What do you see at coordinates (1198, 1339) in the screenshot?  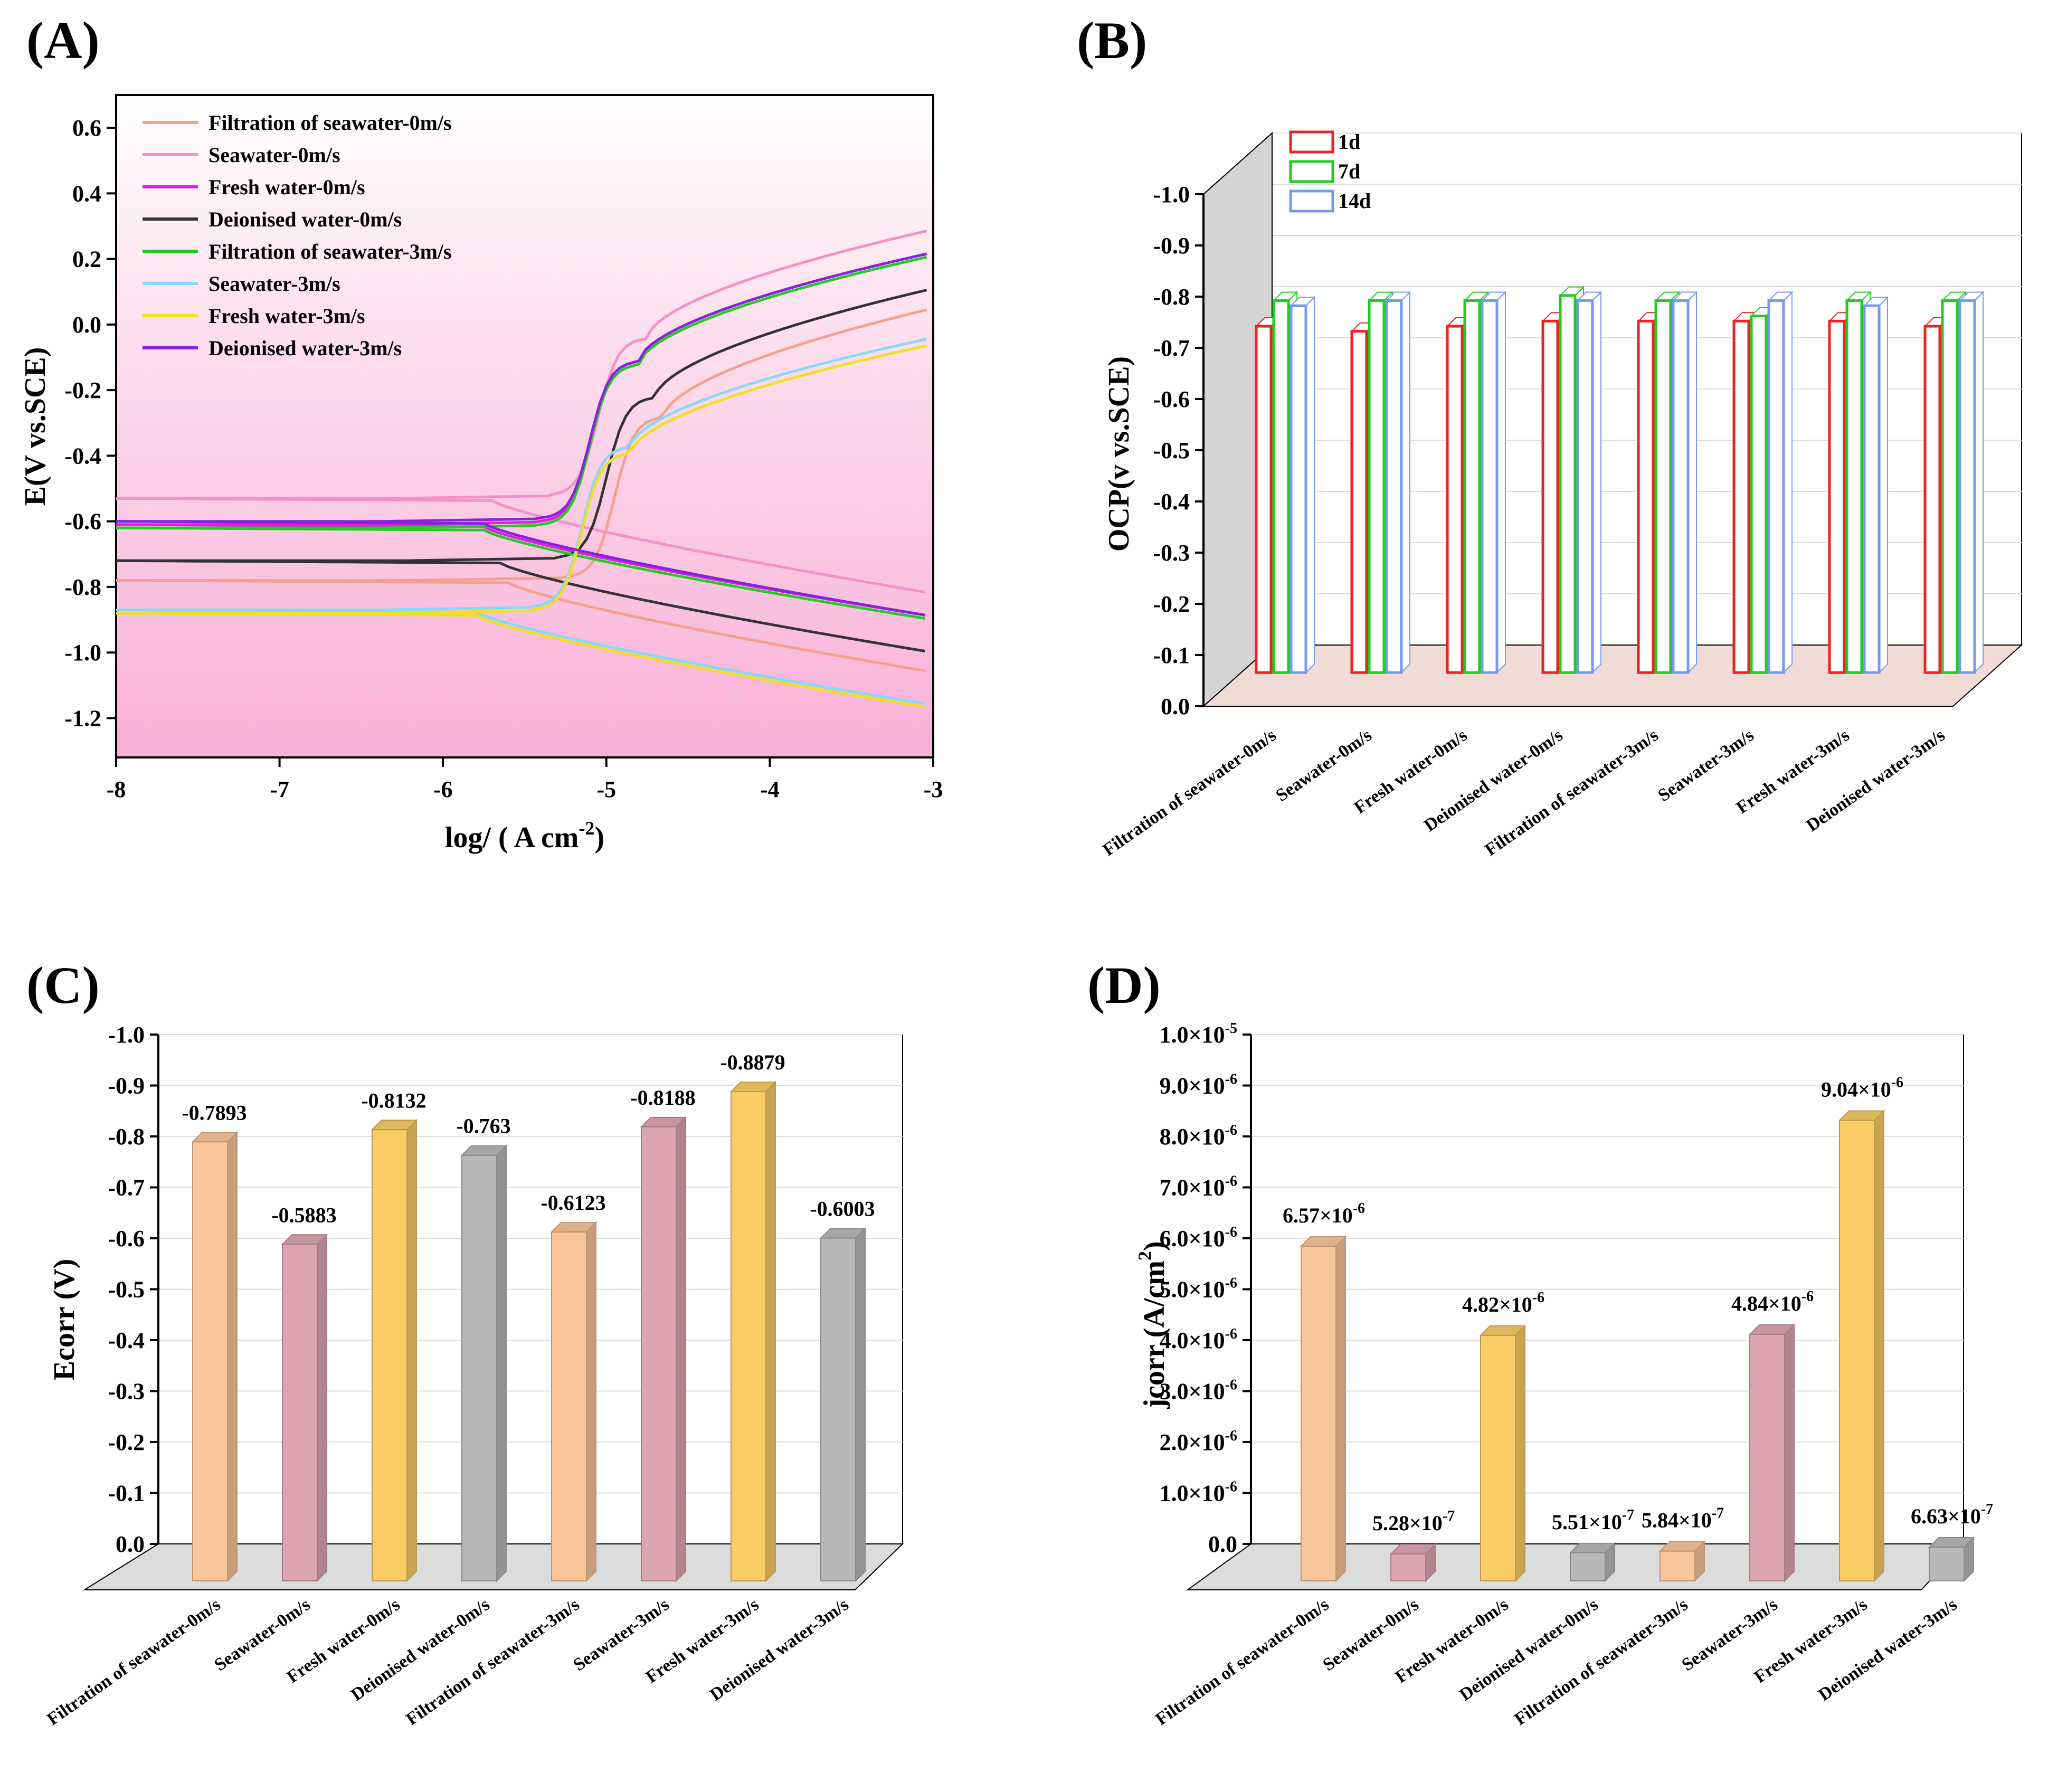 I see `y-tick-label: 4.0×10⁻⁶` at bounding box center [1198, 1339].